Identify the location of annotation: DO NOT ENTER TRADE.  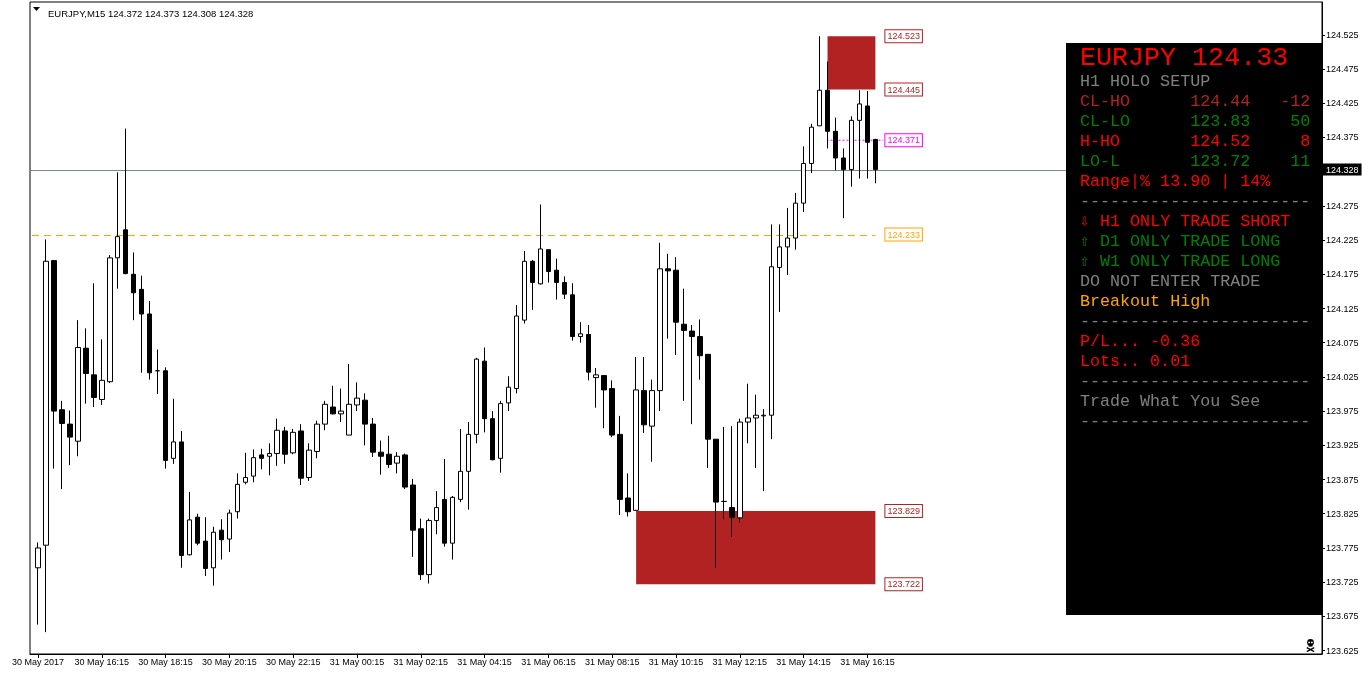
(1170, 282).